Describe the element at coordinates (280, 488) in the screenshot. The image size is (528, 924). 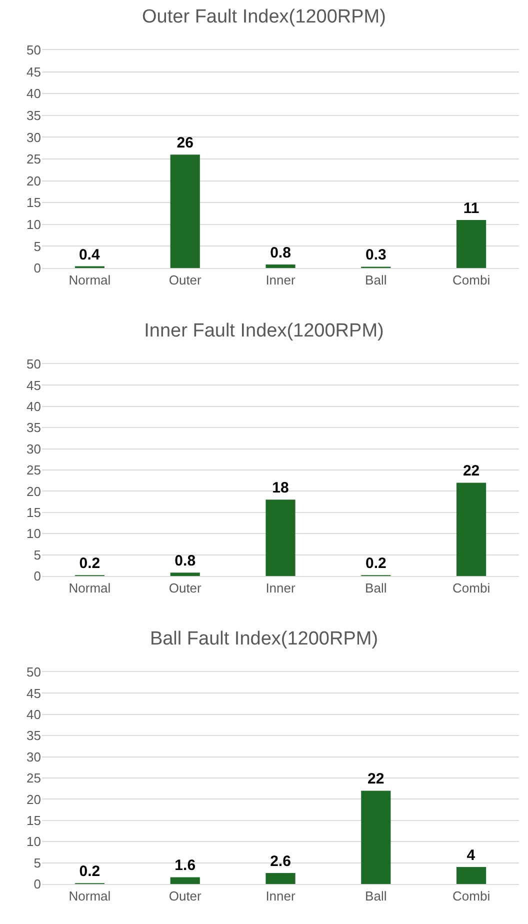
I see `data-label: 18` at that location.